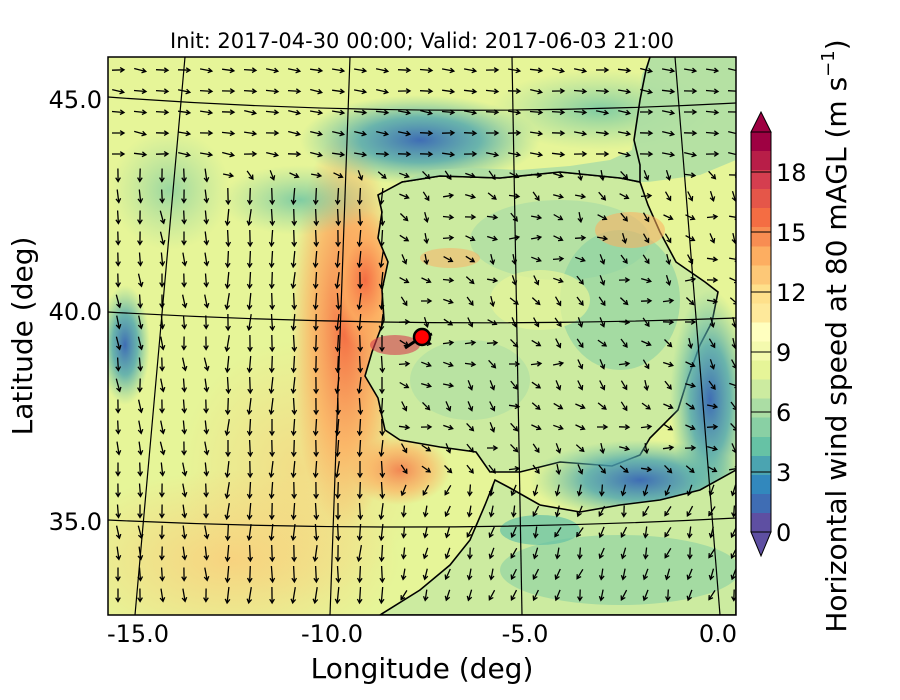 This screenshot has width=900, height=700. What do you see at coordinates (525, 634) in the screenshot?
I see `lon-tick-label: -5.0` at bounding box center [525, 634].